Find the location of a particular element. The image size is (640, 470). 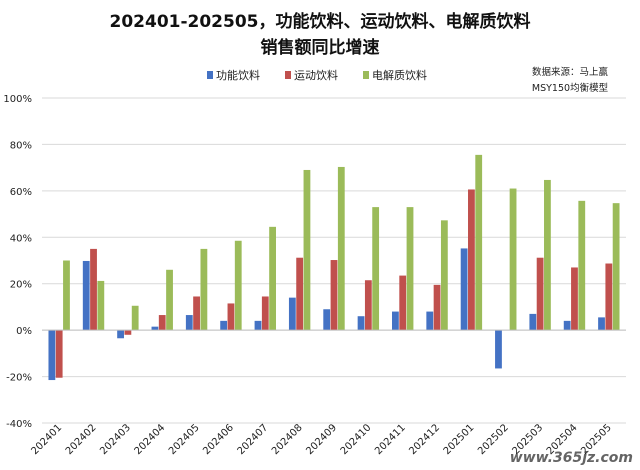

x-tick-label: 202402 is located at coordinates (81, 439).